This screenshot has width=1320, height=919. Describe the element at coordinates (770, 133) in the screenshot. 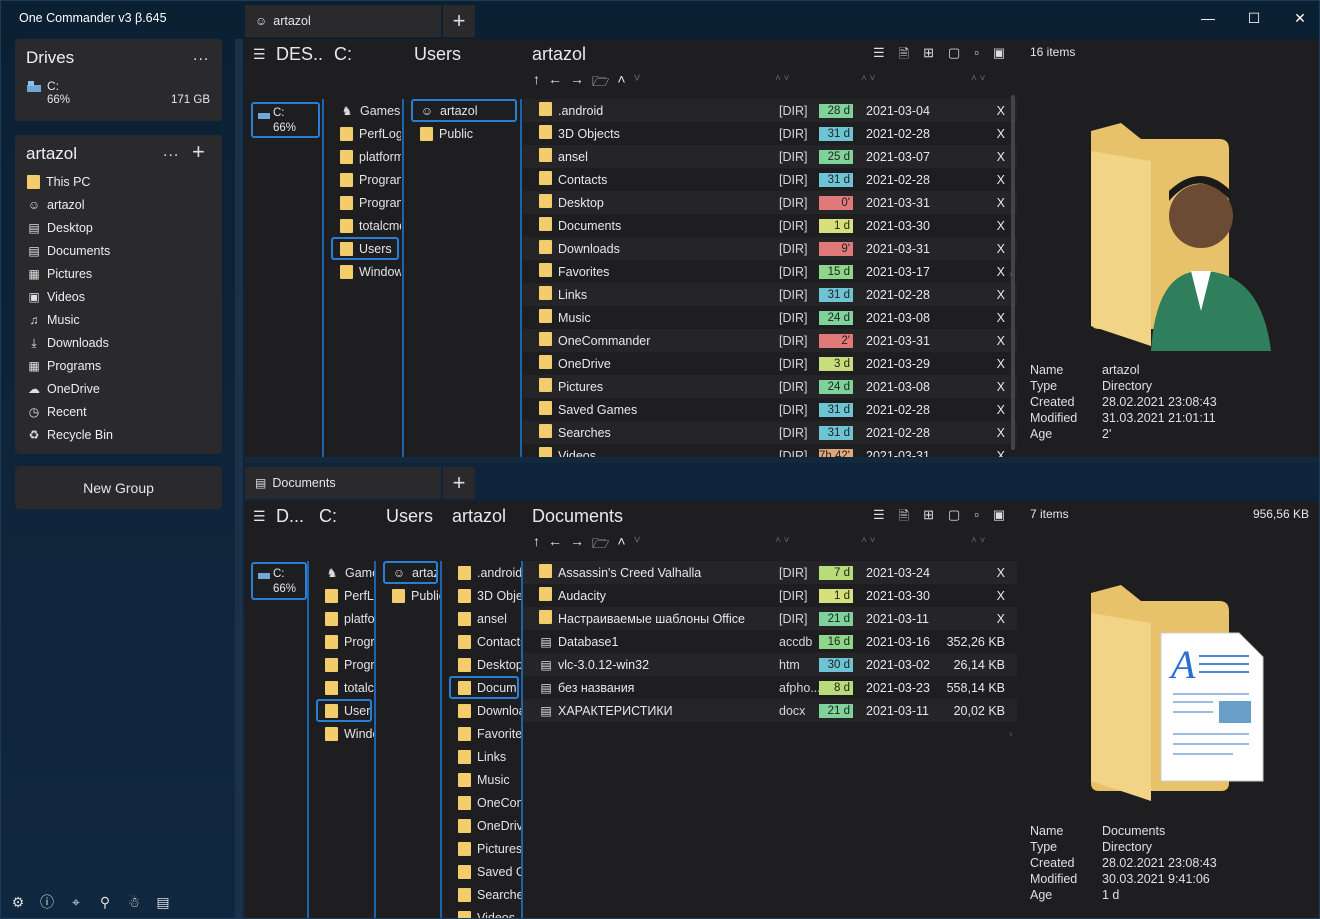

I see `file-row: 3D Objects [DIR] 31 d 2021-02-28 X` at that location.